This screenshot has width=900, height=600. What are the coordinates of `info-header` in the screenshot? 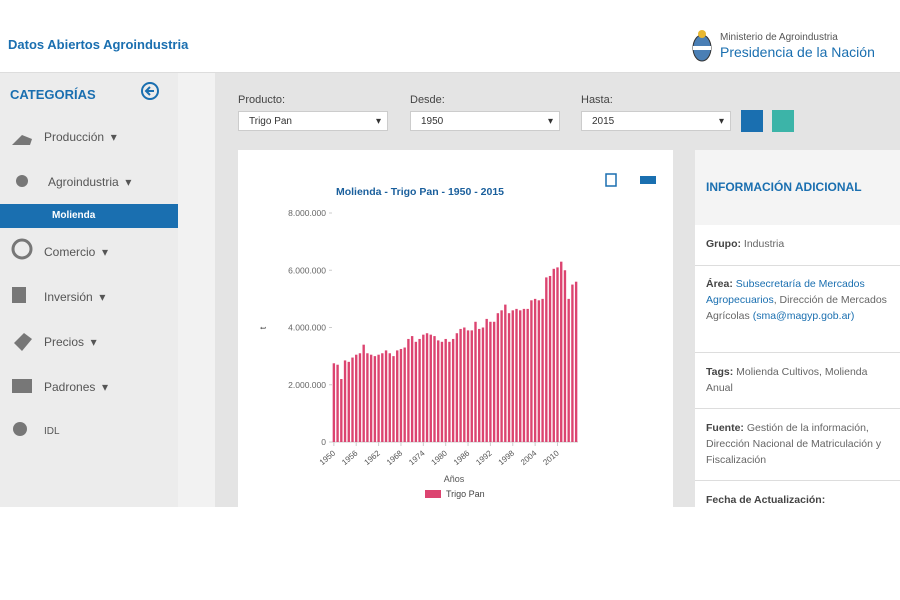 It's located at (797, 187).